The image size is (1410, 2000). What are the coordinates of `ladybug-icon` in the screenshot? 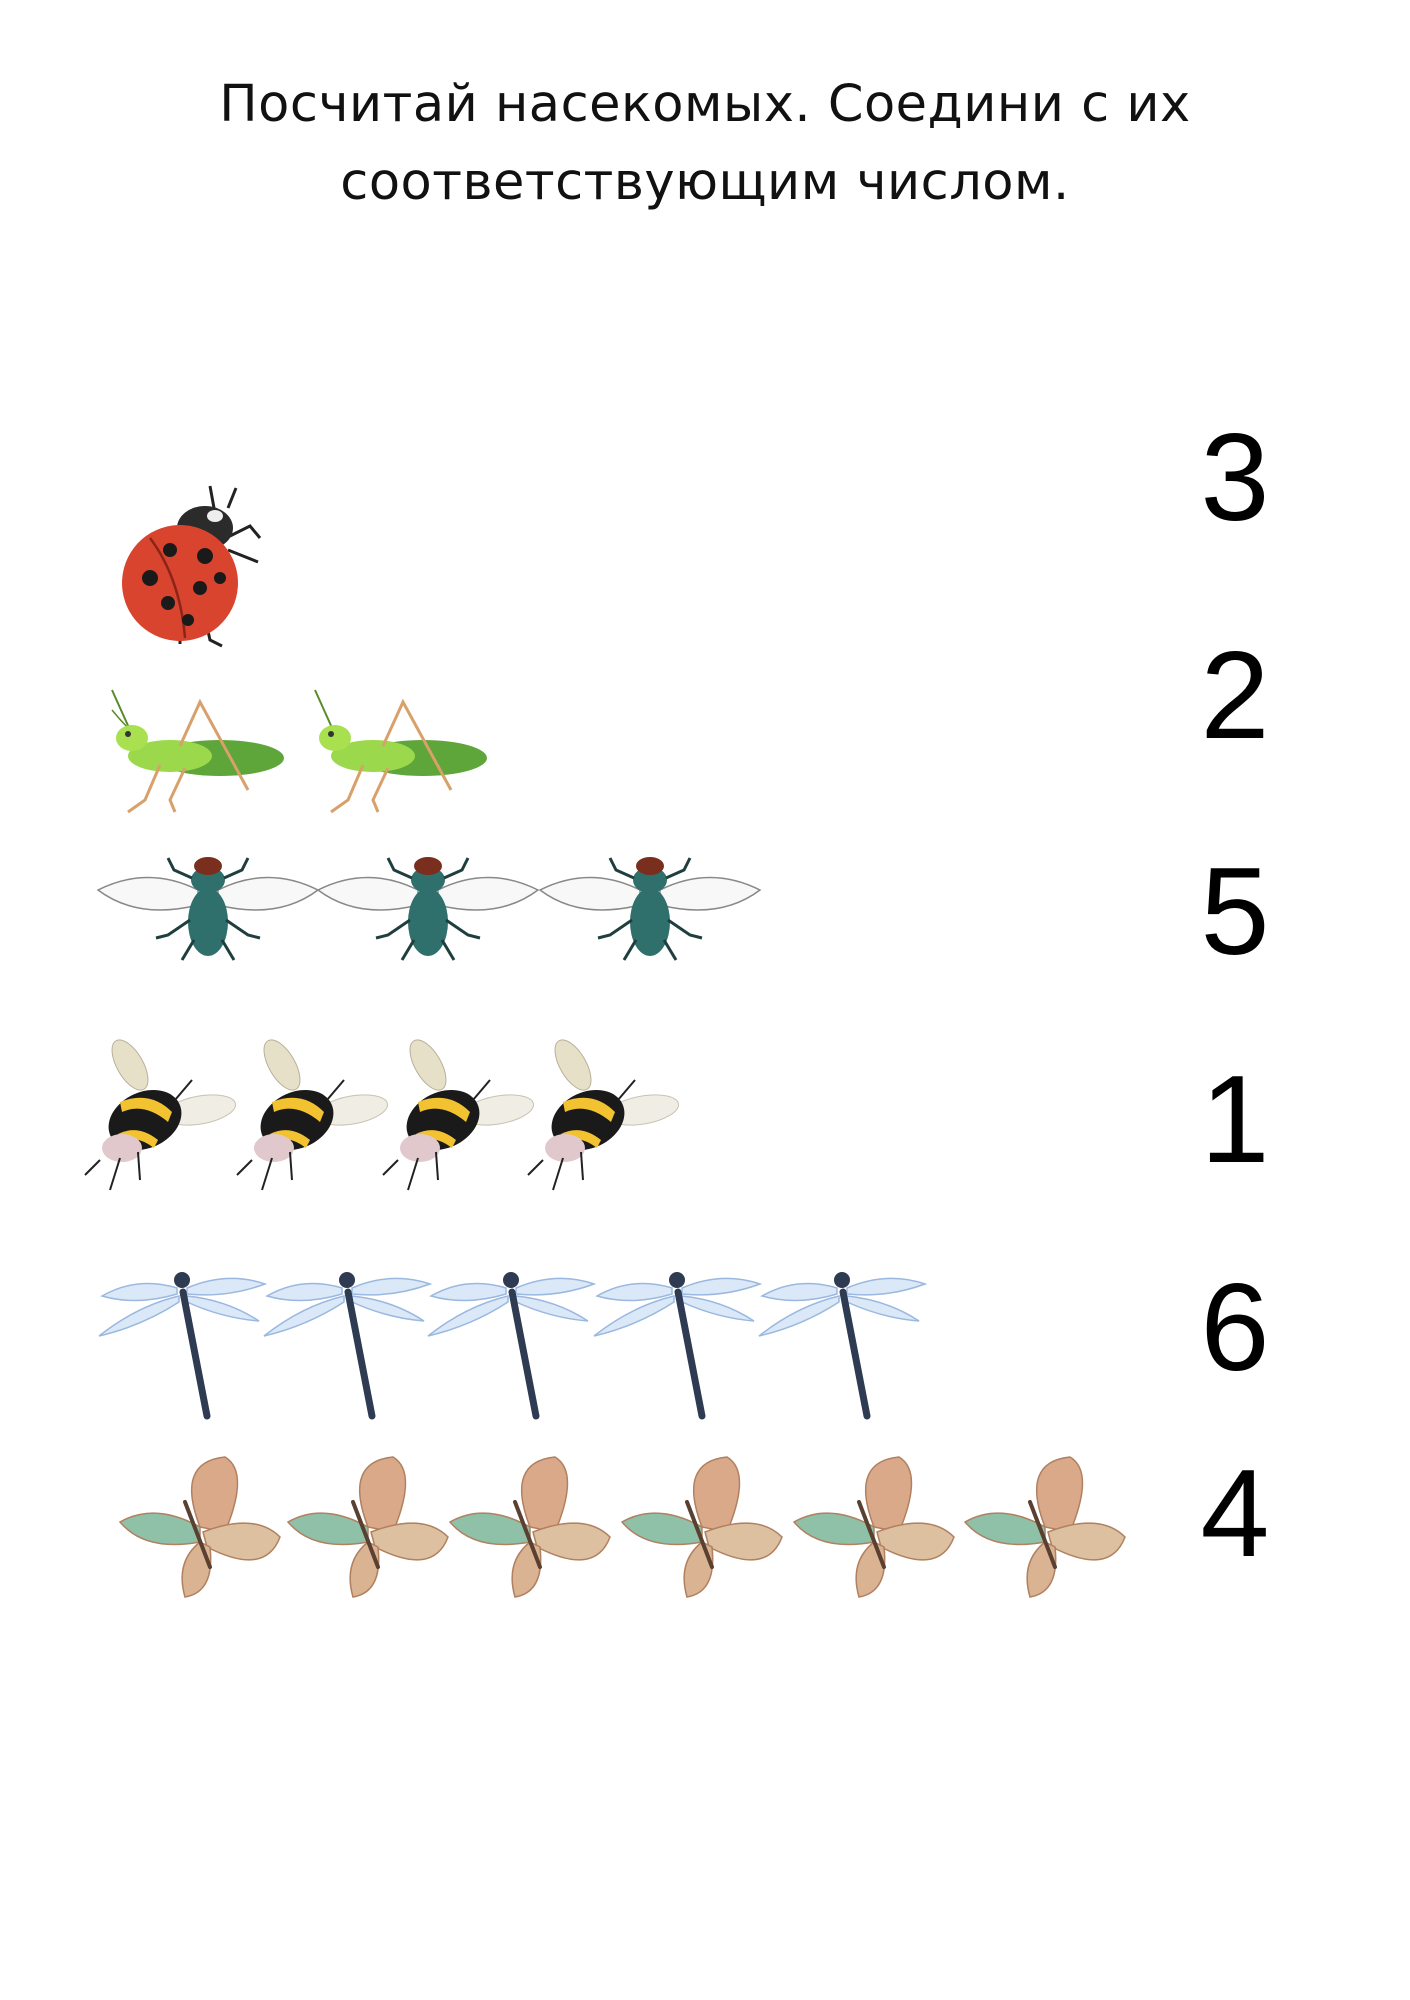 It's located at (186, 563).